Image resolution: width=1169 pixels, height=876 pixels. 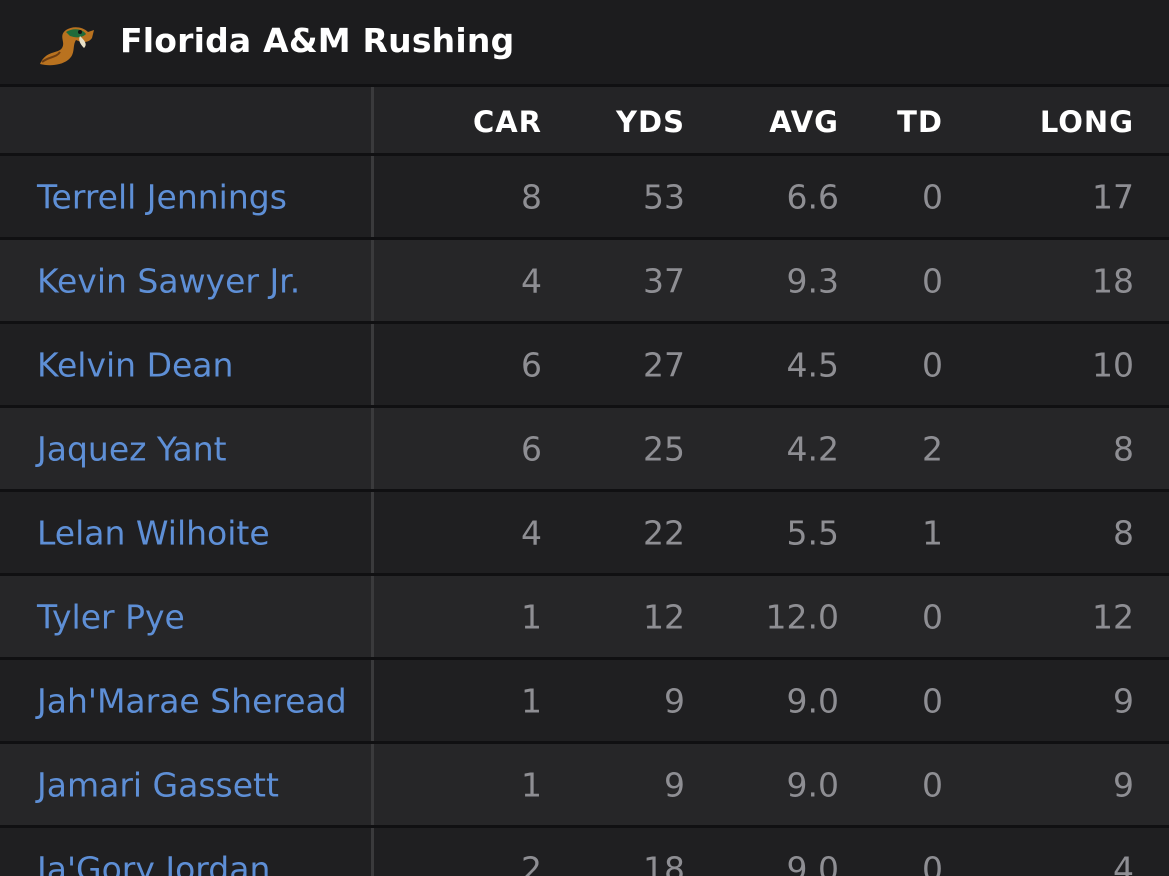 I want to click on table-row: Lelan Wilhoite 4 22 5.5 1 8, so click(x=584, y=531).